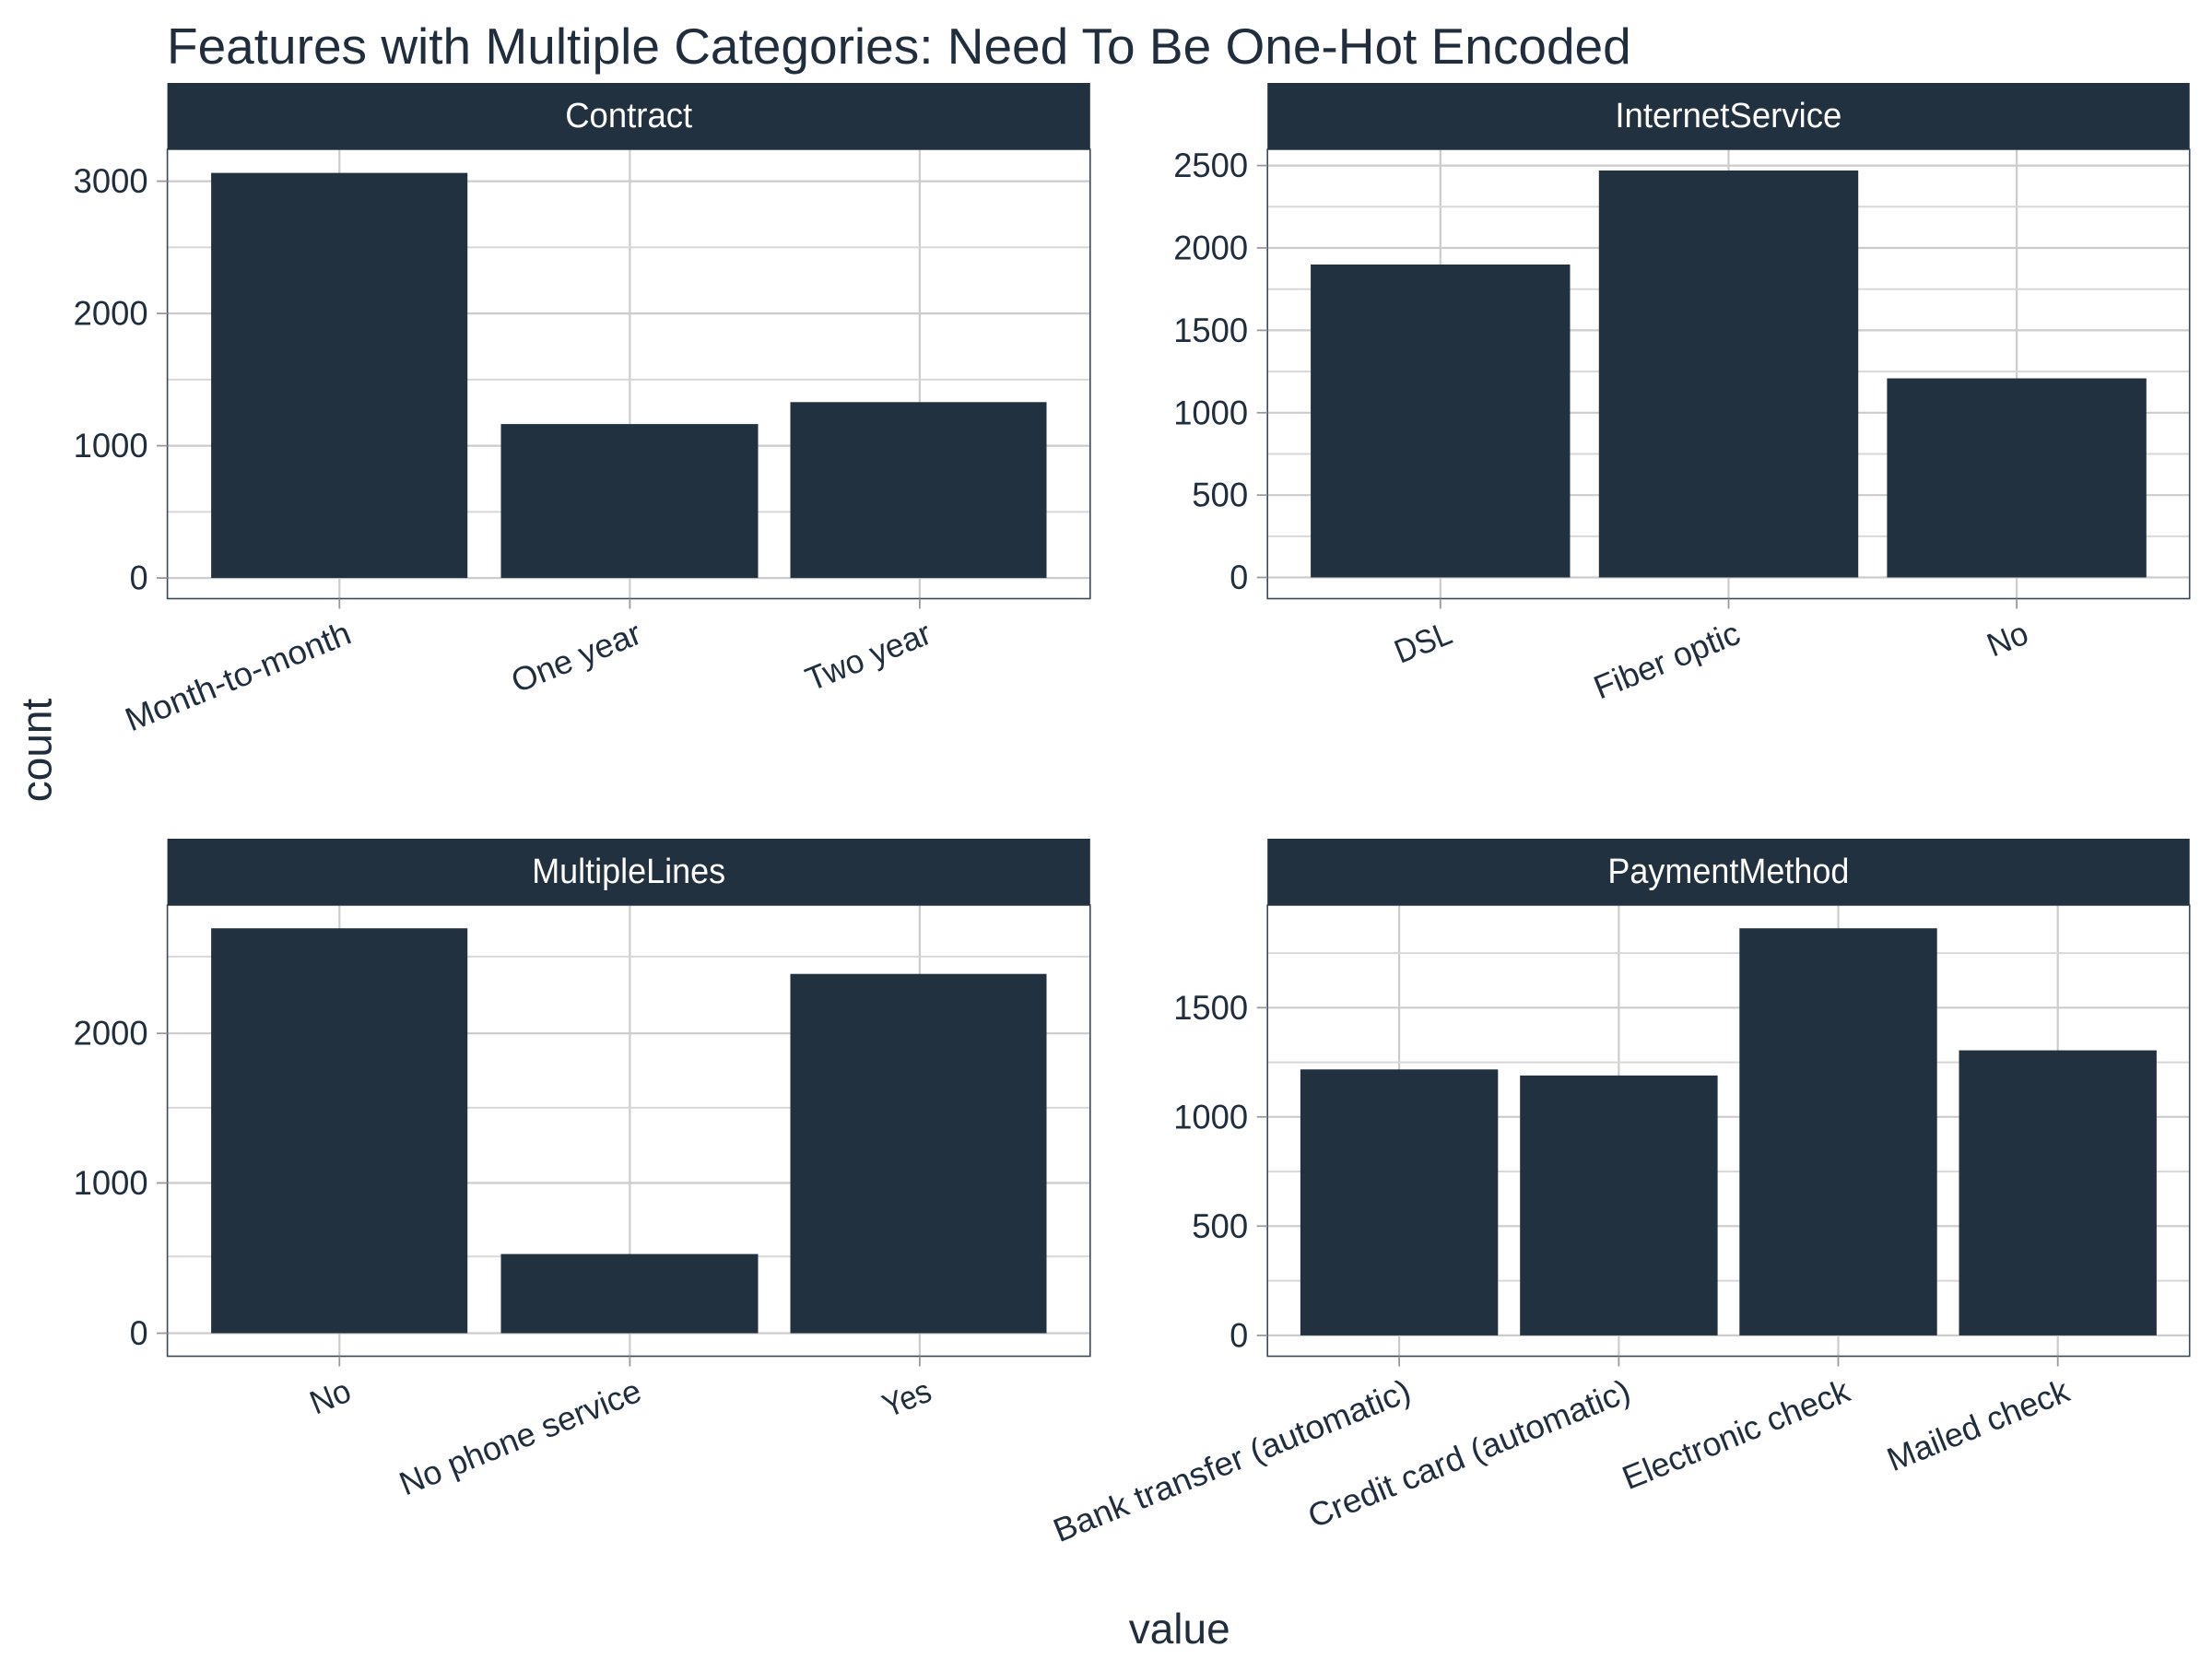 The image size is (2212, 1659). What do you see at coordinates (1210, 165) in the screenshot?
I see `svg-text: 2500` at bounding box center [1210, 165].